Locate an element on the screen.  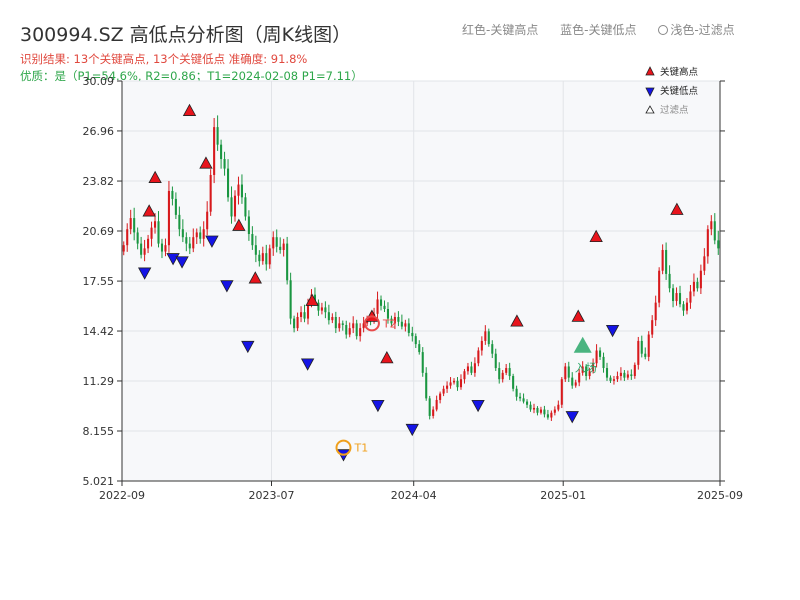
t1-circle is located at coordinates (343, 447).